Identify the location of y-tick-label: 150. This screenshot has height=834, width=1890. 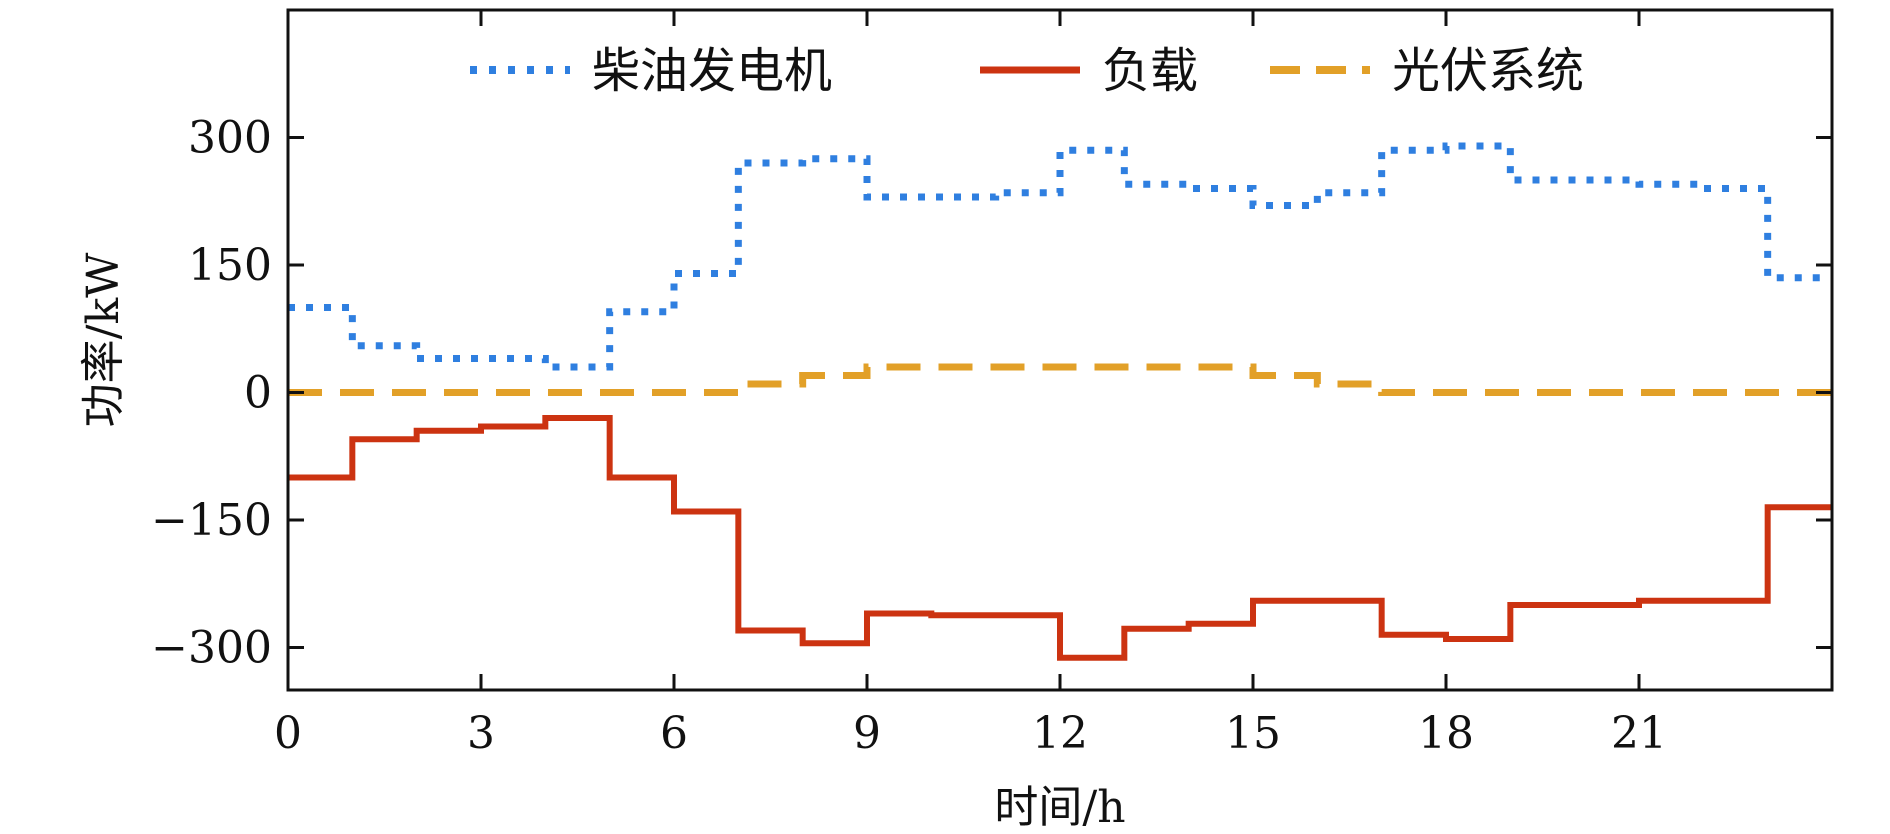
(230, 265).